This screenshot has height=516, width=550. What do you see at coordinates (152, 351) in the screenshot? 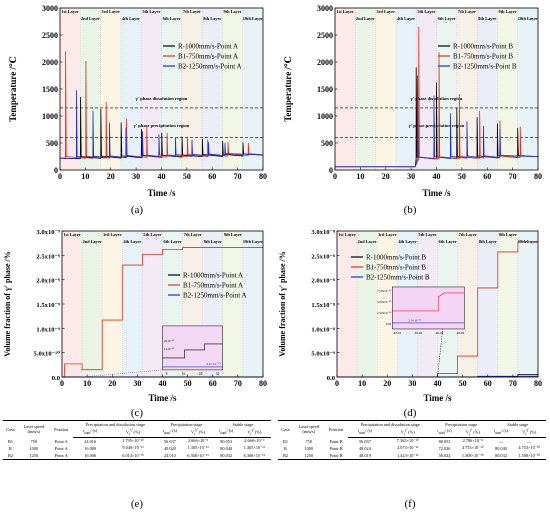
I see `inset: 6.0×10⁻¹⁵ 8 16 24 32 2x10⁻¹¹ 1x10⁻¹¹` at bounding box center [152, 351].